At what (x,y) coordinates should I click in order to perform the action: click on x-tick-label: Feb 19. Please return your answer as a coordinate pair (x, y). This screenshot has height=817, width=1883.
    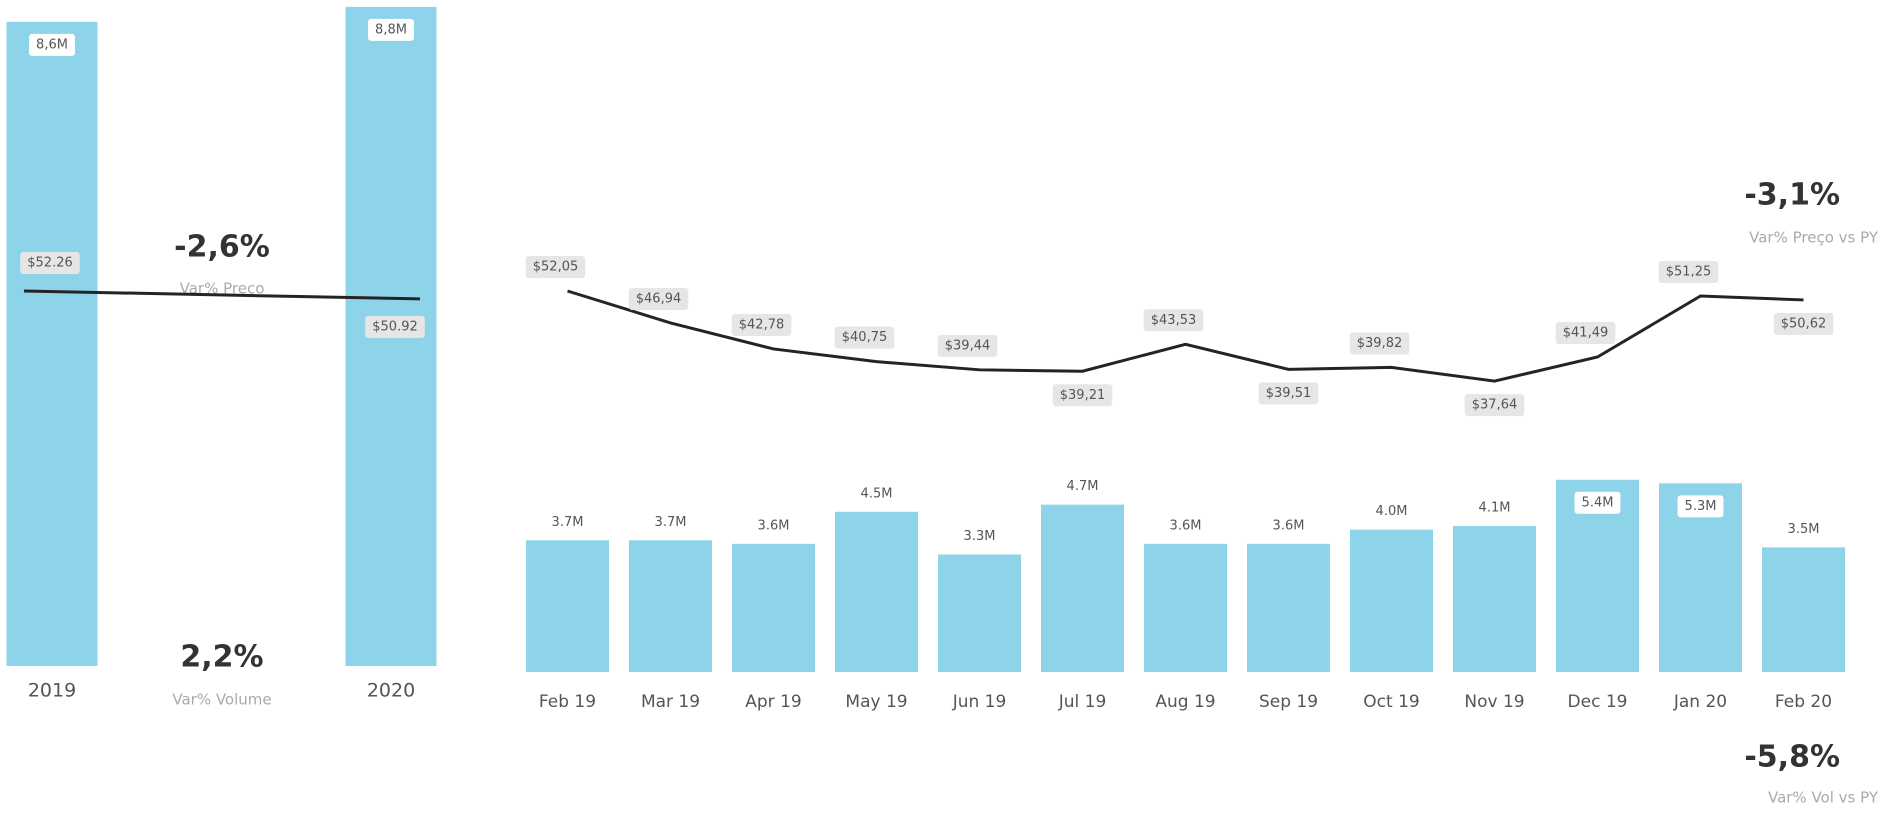
    Looking at the image, I should click on (567, 702).